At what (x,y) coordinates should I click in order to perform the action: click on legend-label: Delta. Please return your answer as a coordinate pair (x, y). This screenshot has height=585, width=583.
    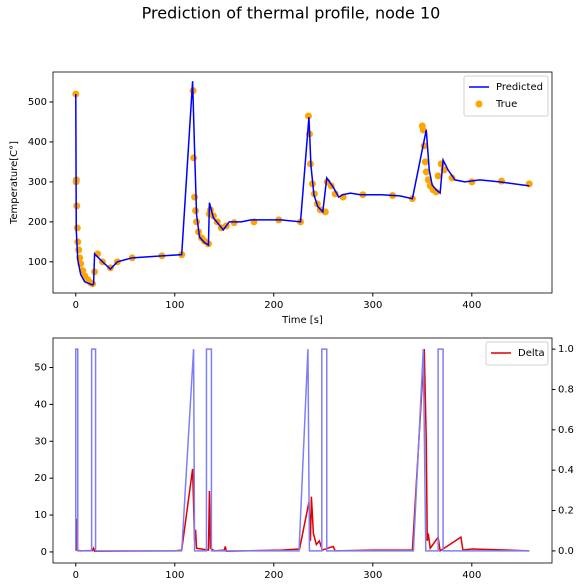
    Looking at the image, I should click on (531, 353).